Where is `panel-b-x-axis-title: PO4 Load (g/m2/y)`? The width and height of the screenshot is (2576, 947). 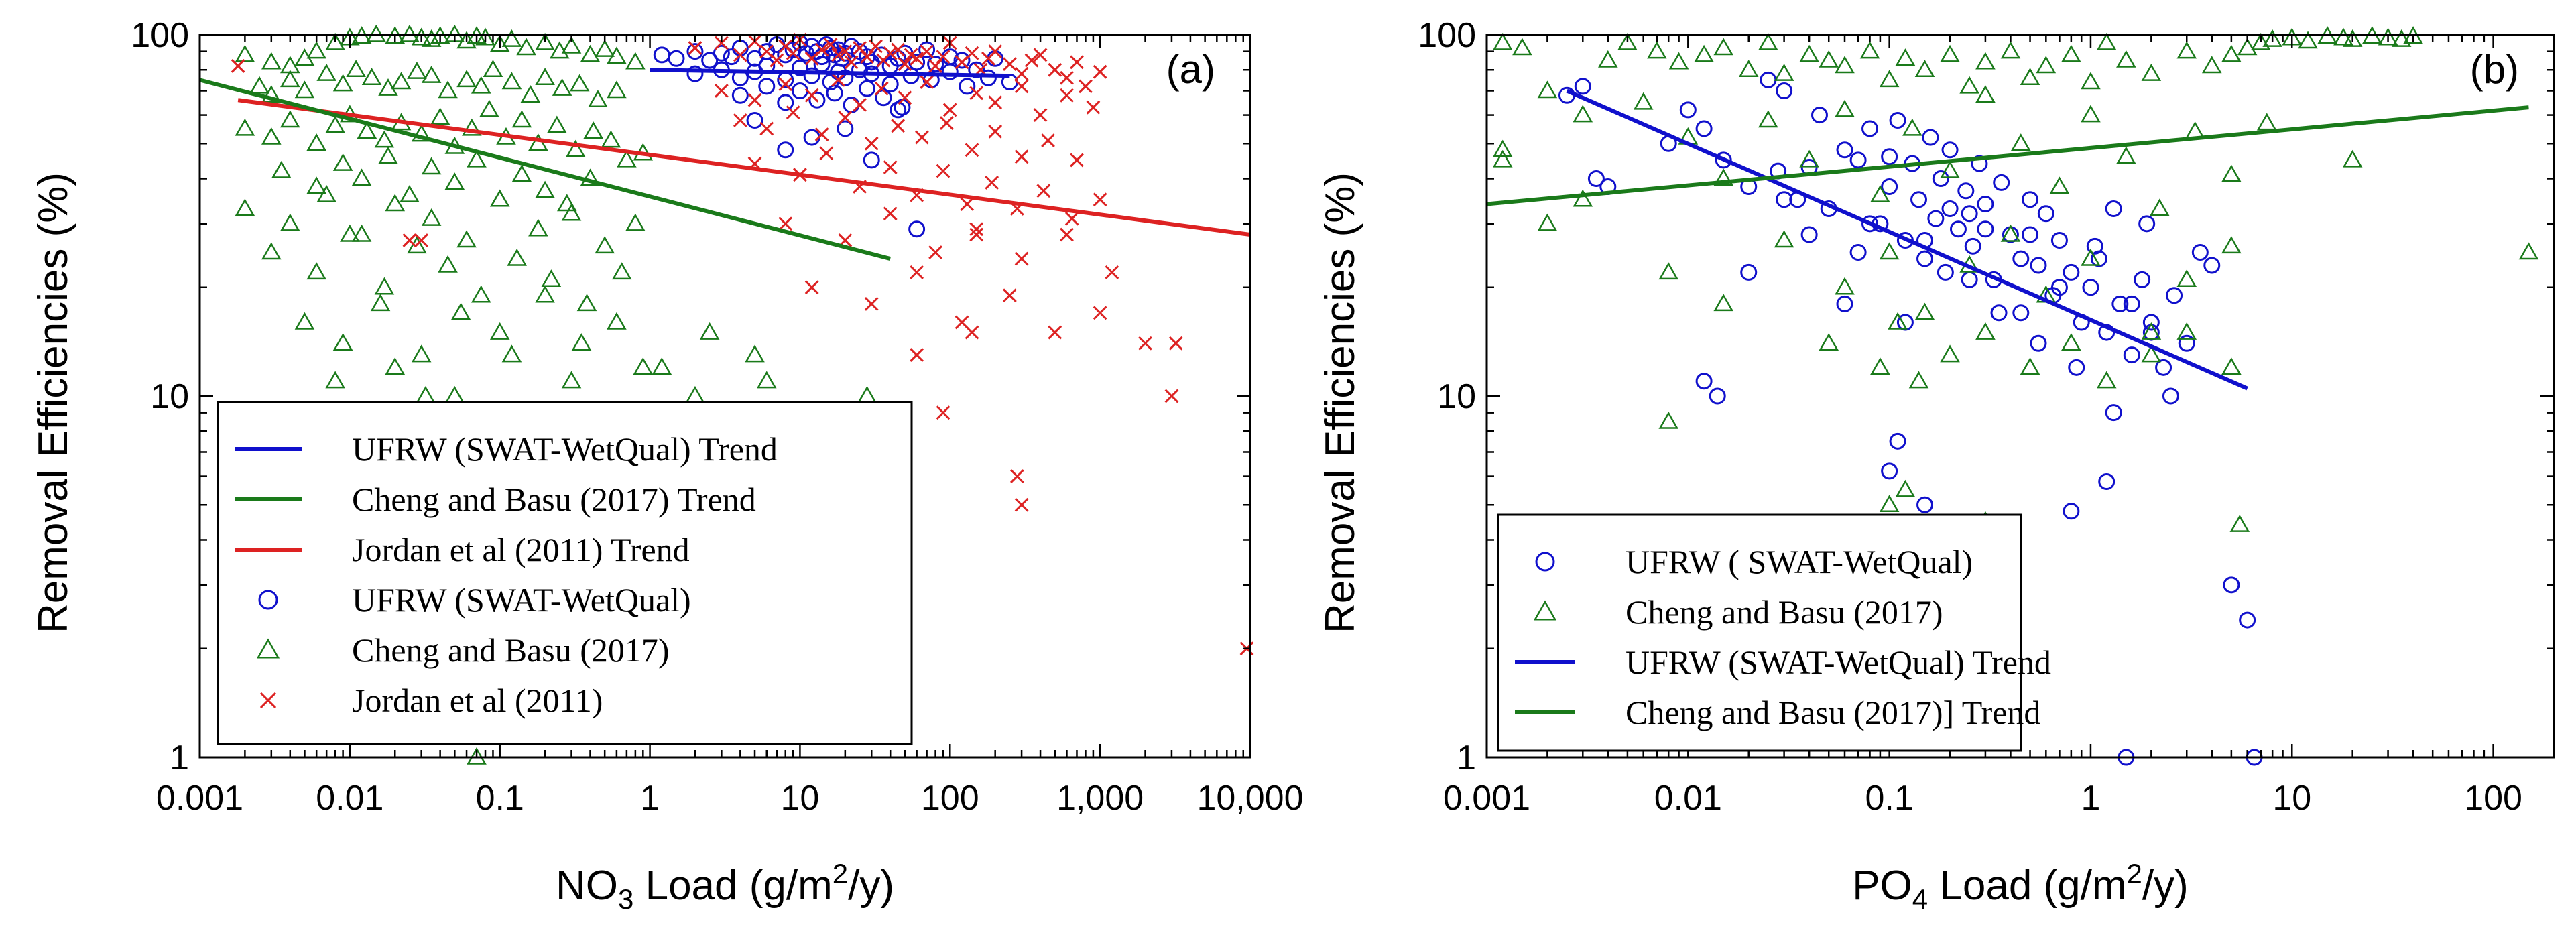 panel-b-x-axis-title: PO4 Load (g/m2/y) is located at coordinates (2020, 887).